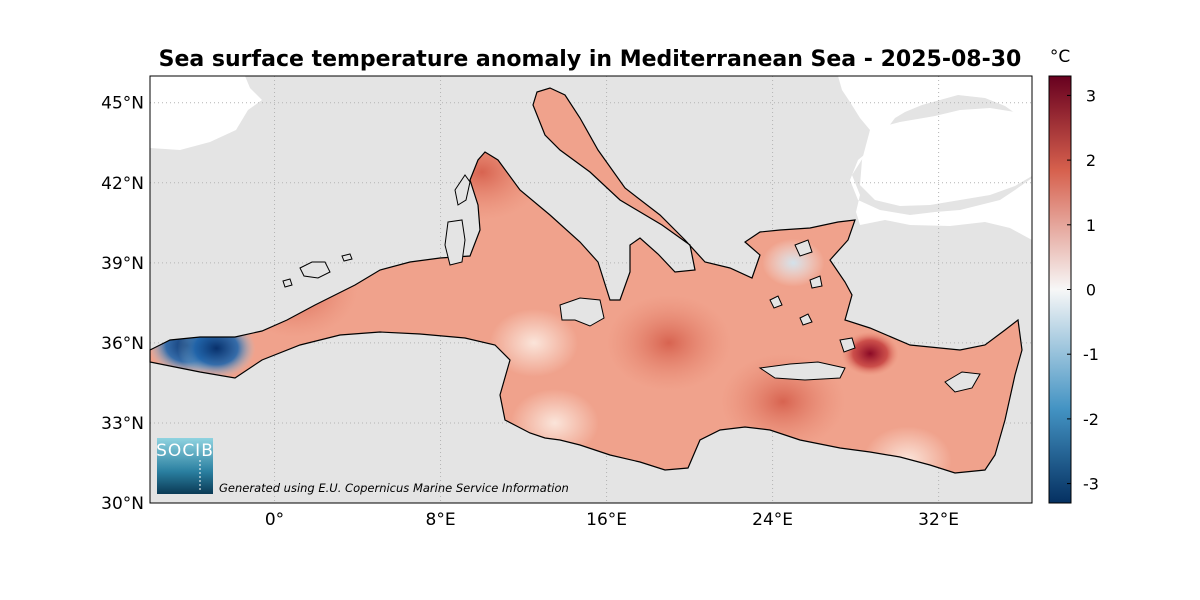  Describe the element at coordinates (462, 190) in the screenshot. I see `corsica-island` at that location.